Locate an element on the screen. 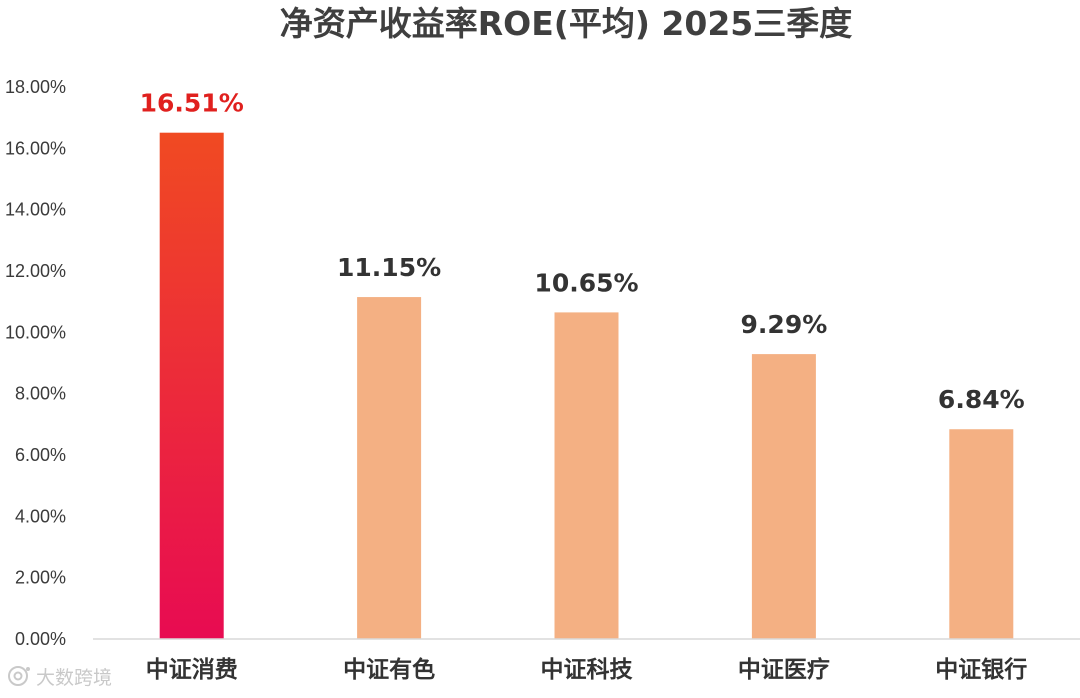 The image size is (1080, 698). y-tick-label: 18.00% is located at coordinates (35, 87).